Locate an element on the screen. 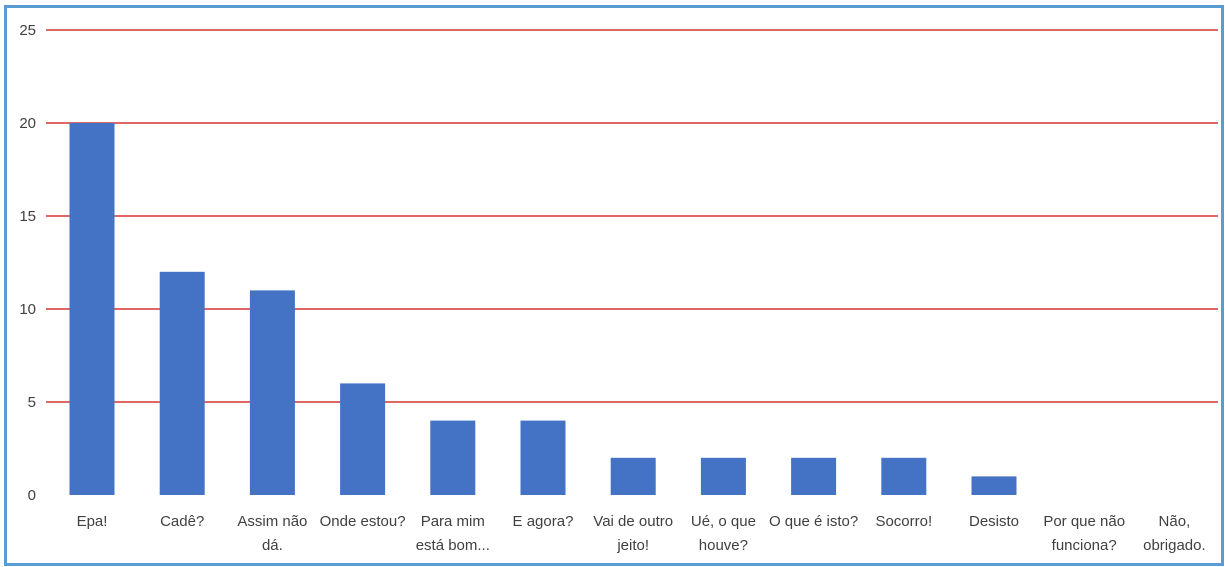  x-tick-label: Epa! is located at coordinates (92, 521).